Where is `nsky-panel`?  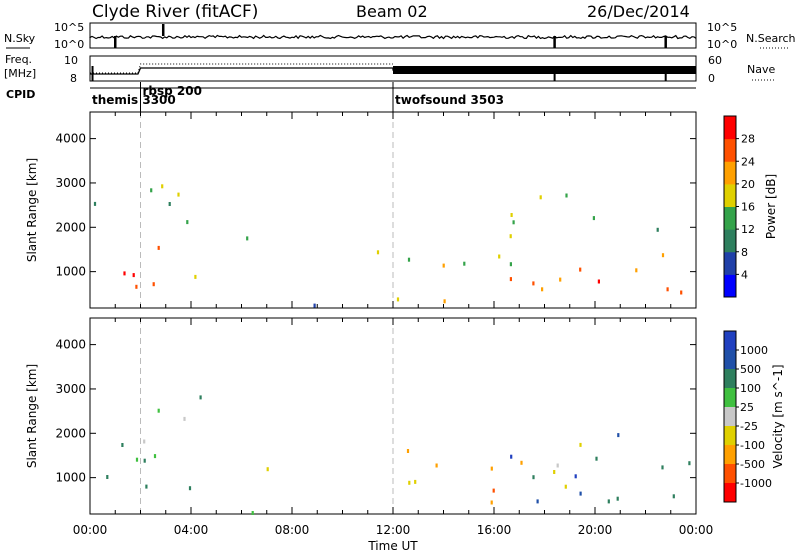
nsky-panel is located at coordinates (393, 35).